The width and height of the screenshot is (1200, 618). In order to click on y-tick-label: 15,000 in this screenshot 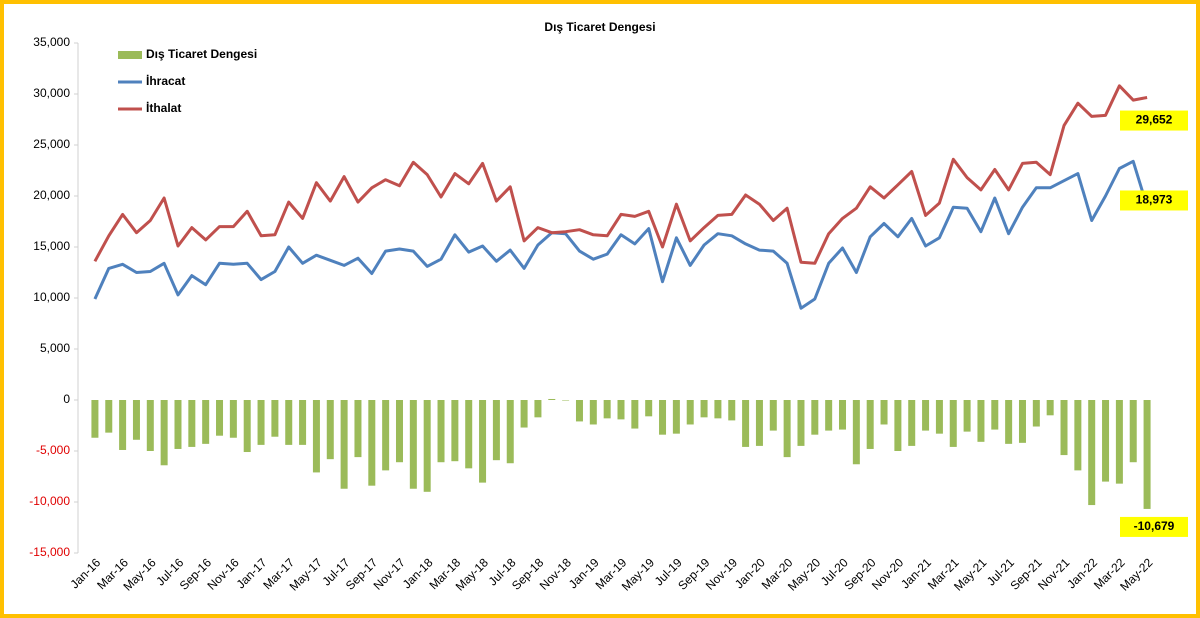, I will do `click(51, 246)`.